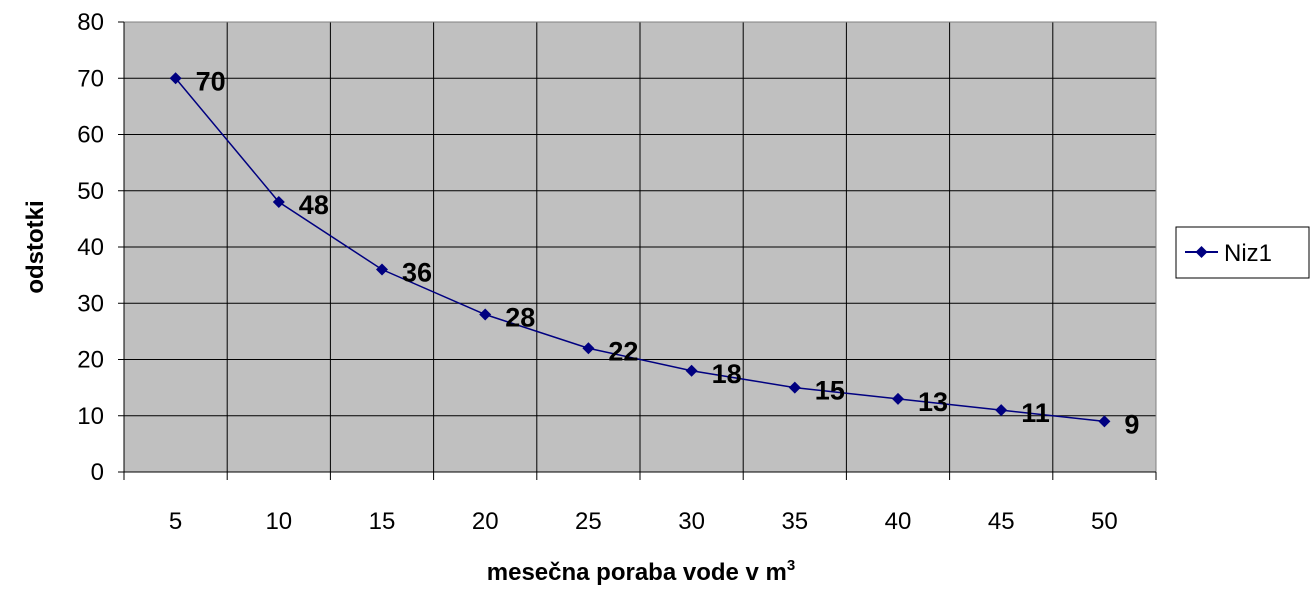 The width and height of the screenshot is (1313, 597). I want to click on x-tick-label: 30, so click(691, 521).